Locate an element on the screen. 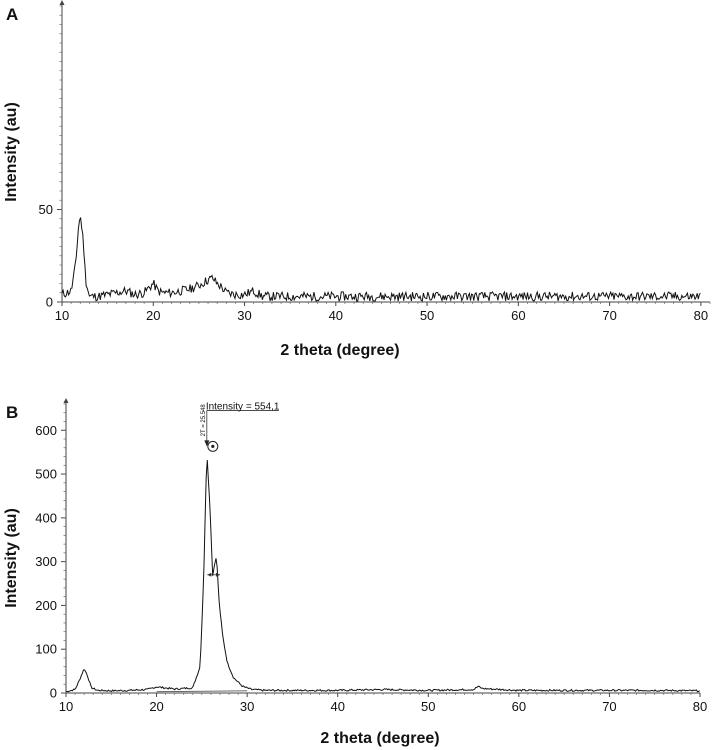  y-tick-label: 200 is located at coordinates (46, 605).